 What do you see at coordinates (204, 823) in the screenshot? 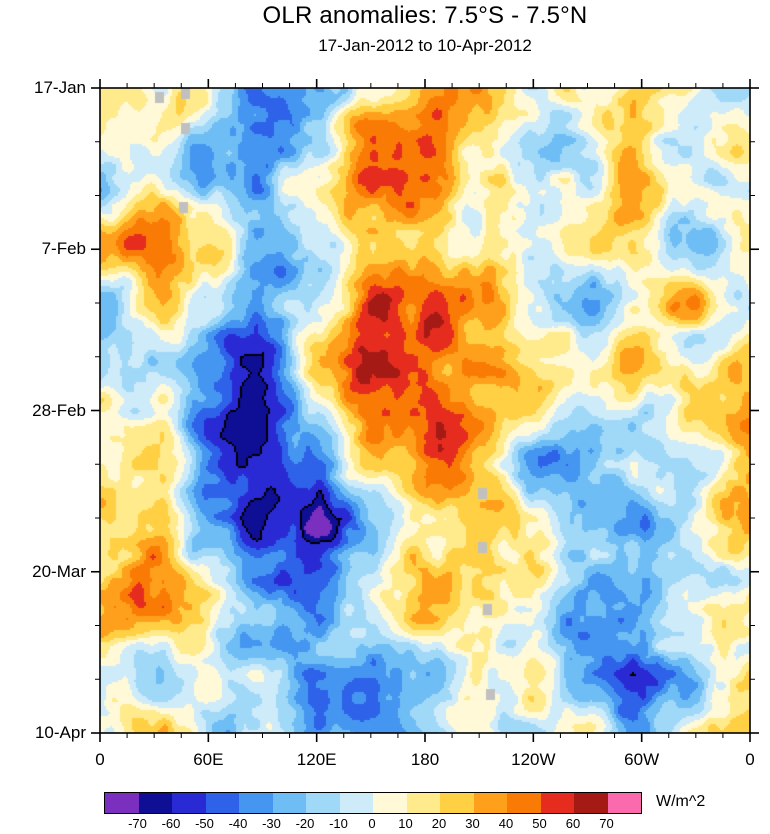
I see `colorbar-tick-label: -50` at bounding box center [204, 823].